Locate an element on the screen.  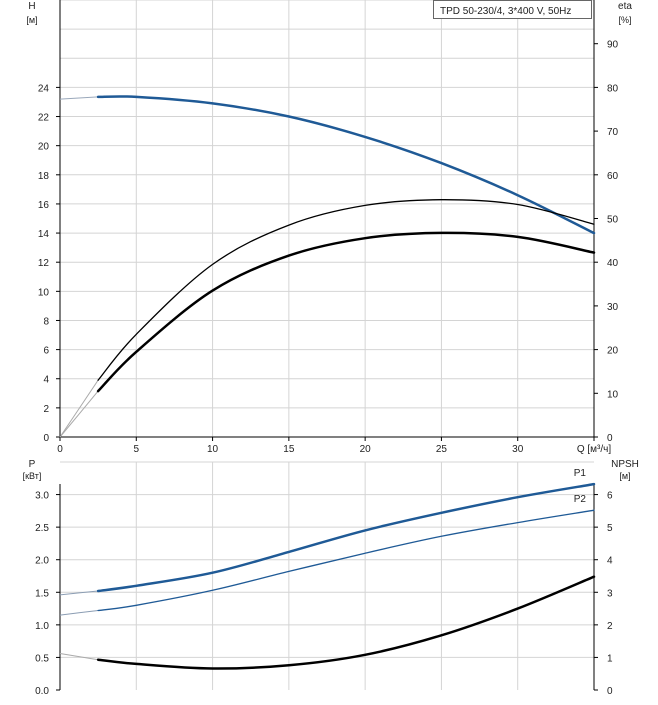
bottom-left-tick-label: 1.0 is located at coordinates (42, 626).